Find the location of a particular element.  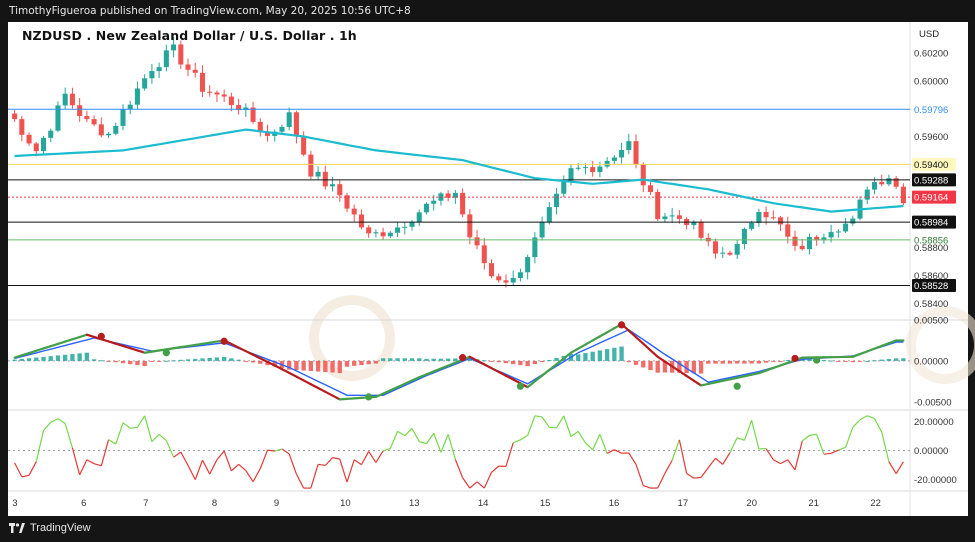

footer-bar is located at coordinates (487, 529).